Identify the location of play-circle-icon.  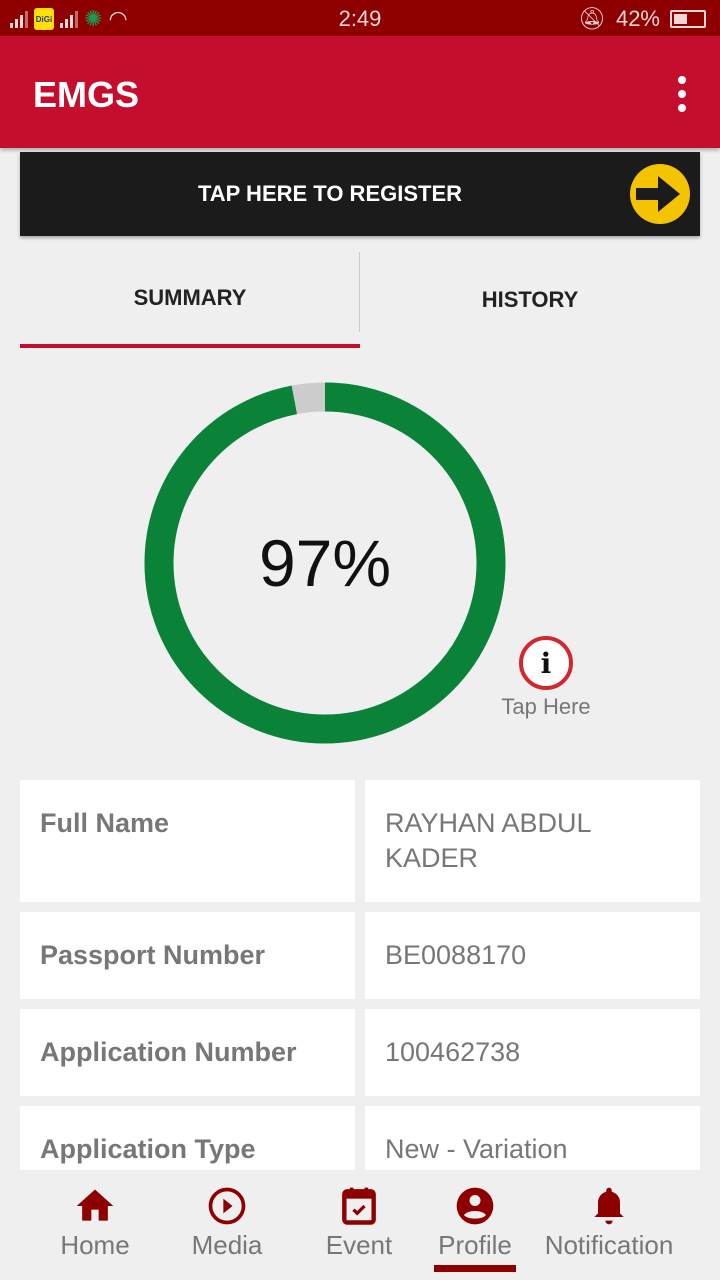
(227, 1206).